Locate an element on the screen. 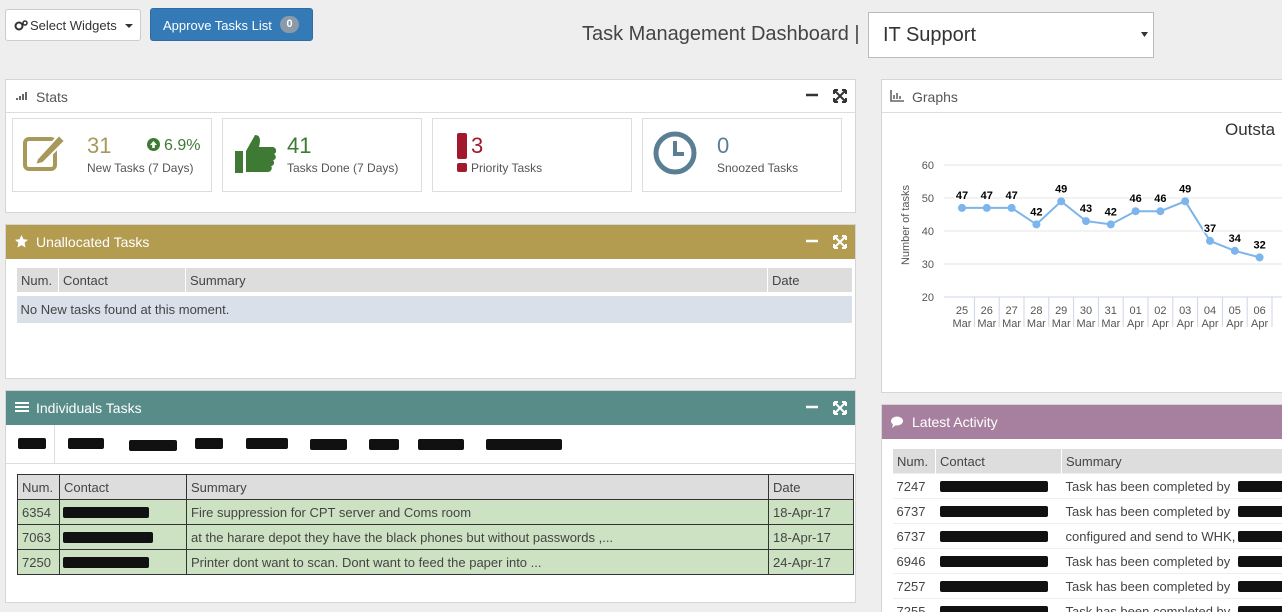  y-tick-label: 50 is located at coordinates (928, 199).